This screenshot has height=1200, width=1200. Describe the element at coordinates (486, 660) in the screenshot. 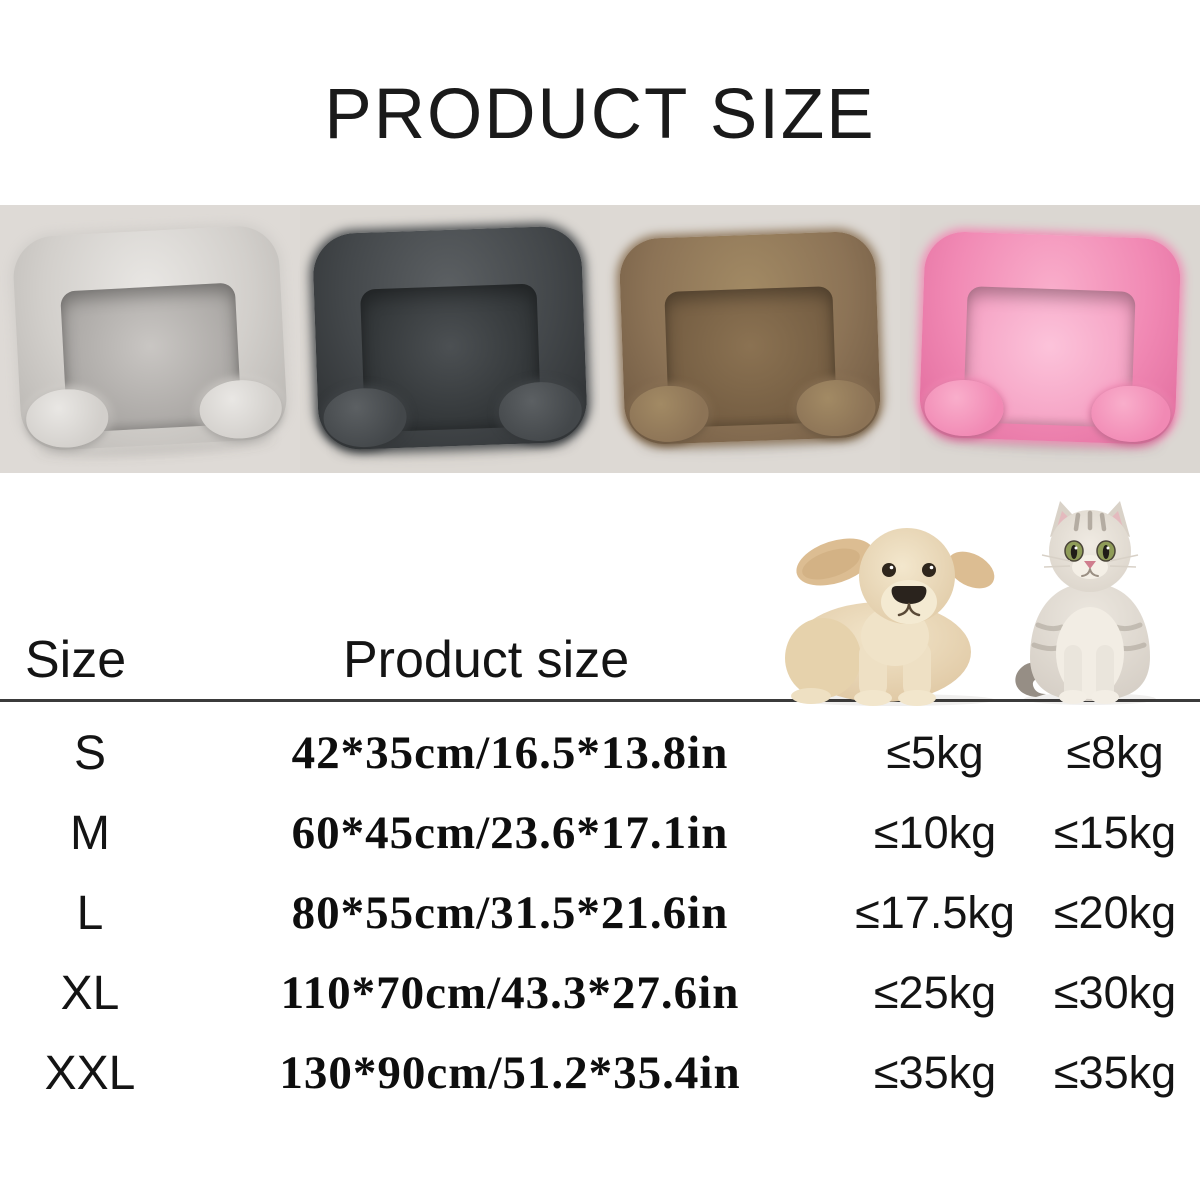

I see `column-header-product-size: Product size` at that location.